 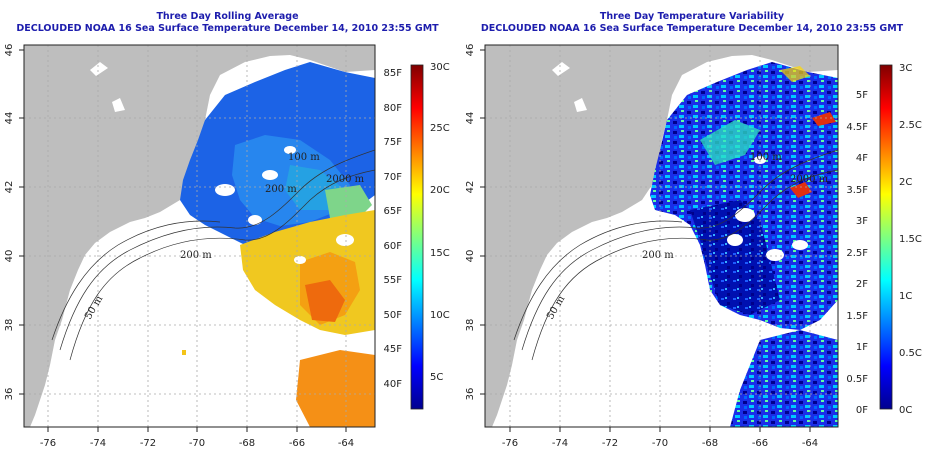 I want to click on left-cb-f-9: 85F, so click(x=393, y=73).